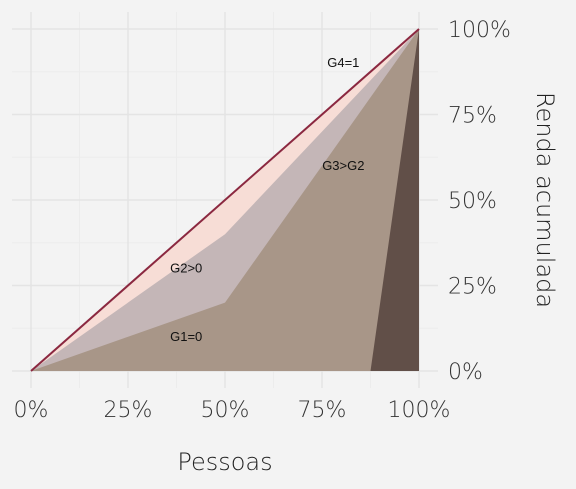  What do you see at coordinates (186, 336) in the screenshot?
I see `annotation-label: G1=0` at bounding box center [186, 336].